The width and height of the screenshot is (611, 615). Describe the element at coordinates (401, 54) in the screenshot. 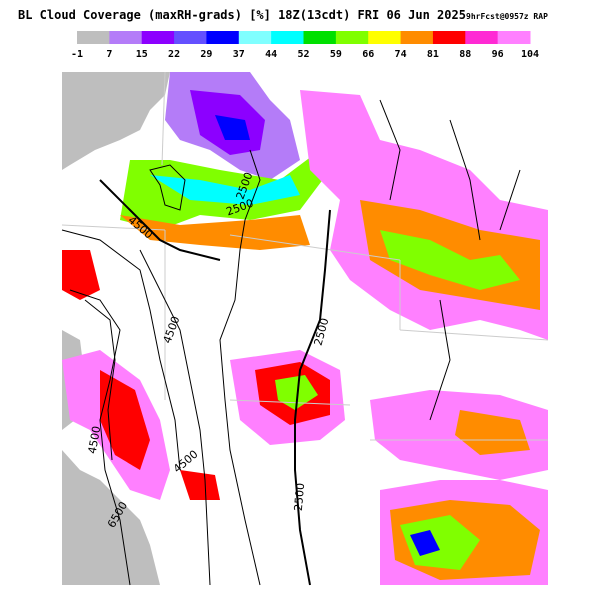

I see `colorbar-tick-label: 74` at that location.